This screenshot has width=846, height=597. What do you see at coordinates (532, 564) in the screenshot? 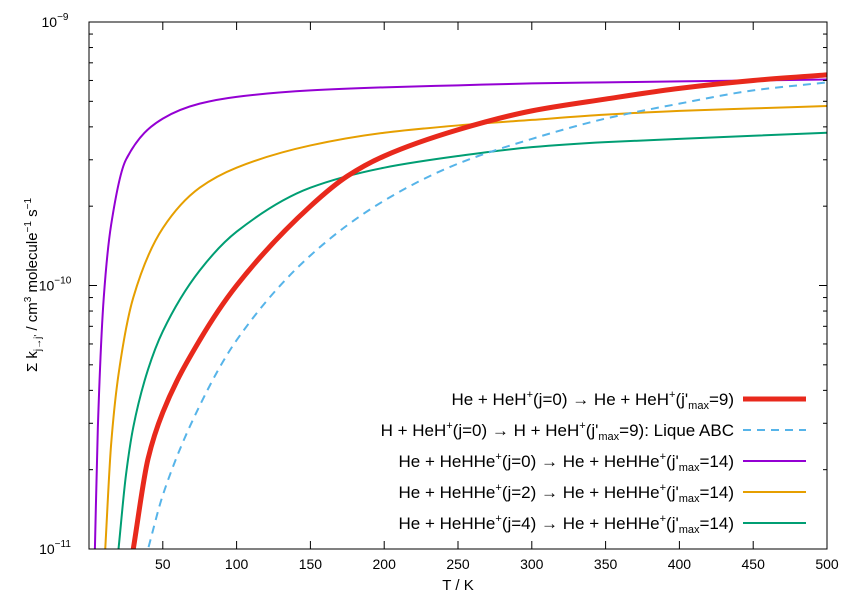
I see `x-tick-label: 300` at bounding box center [532, 564].